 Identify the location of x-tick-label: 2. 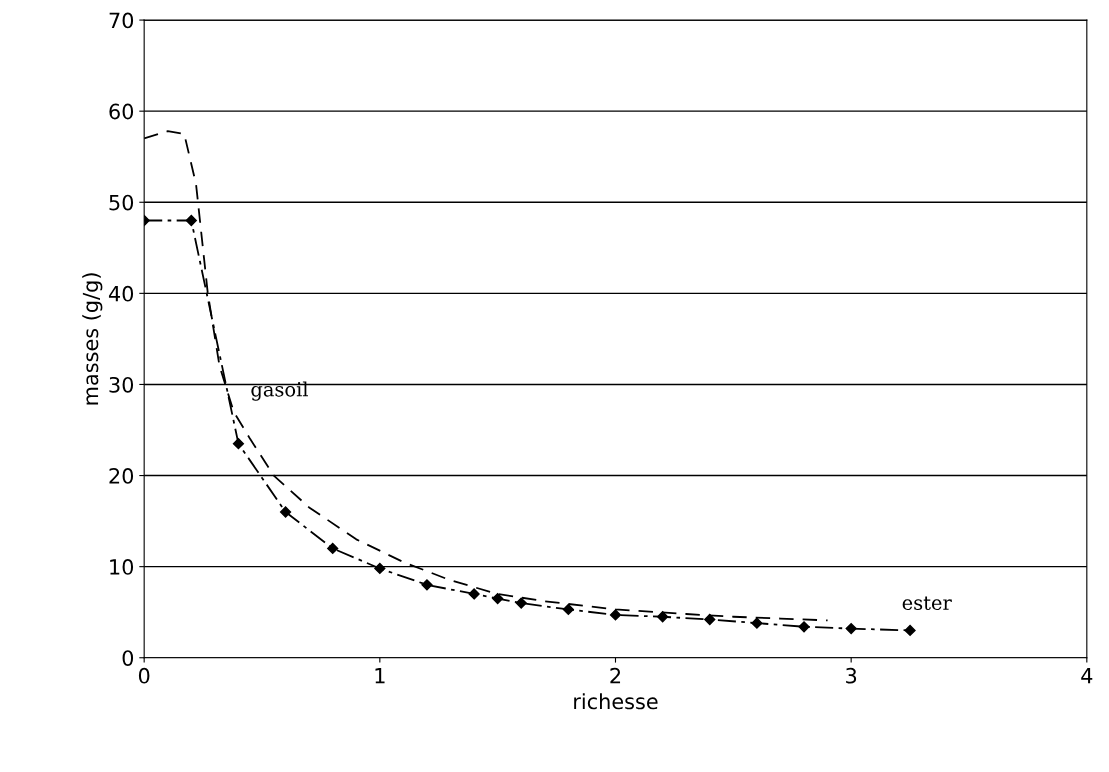
(615, 675).